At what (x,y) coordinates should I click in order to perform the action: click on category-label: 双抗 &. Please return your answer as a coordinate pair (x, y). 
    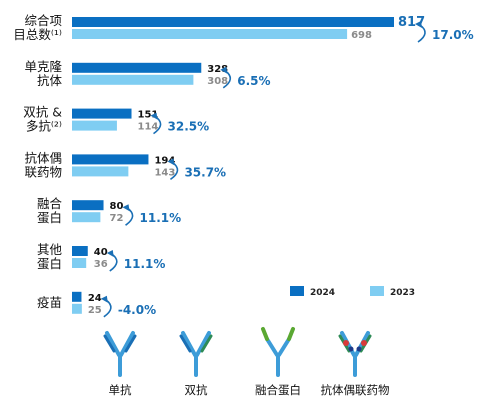
    Looking at the image, I should click on (42, 112).